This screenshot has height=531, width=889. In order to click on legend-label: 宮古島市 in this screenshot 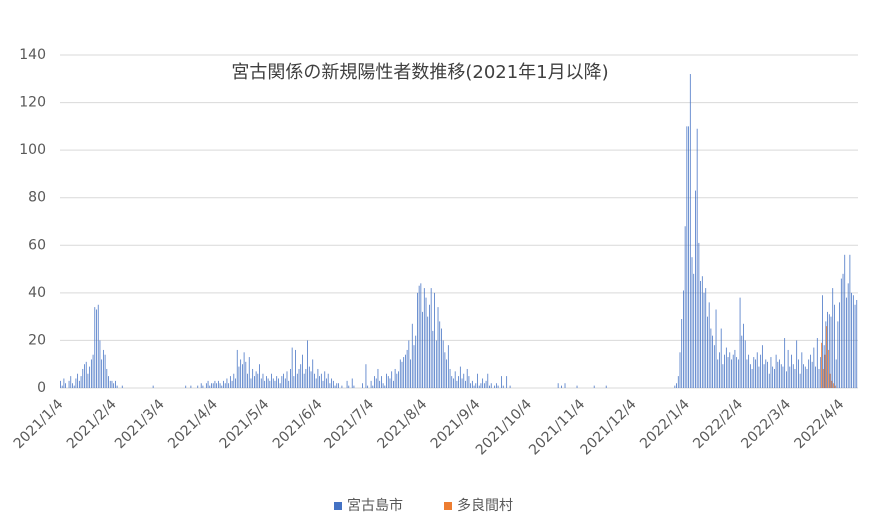, I will do `click(375, 505)`.